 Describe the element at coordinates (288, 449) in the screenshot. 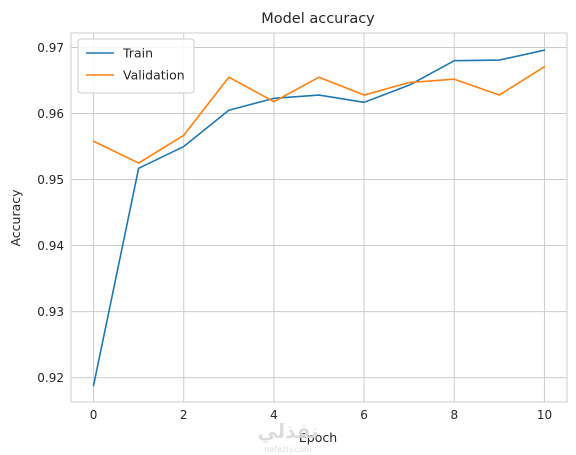

I see `watermark-url: nafezly.com` at that location.